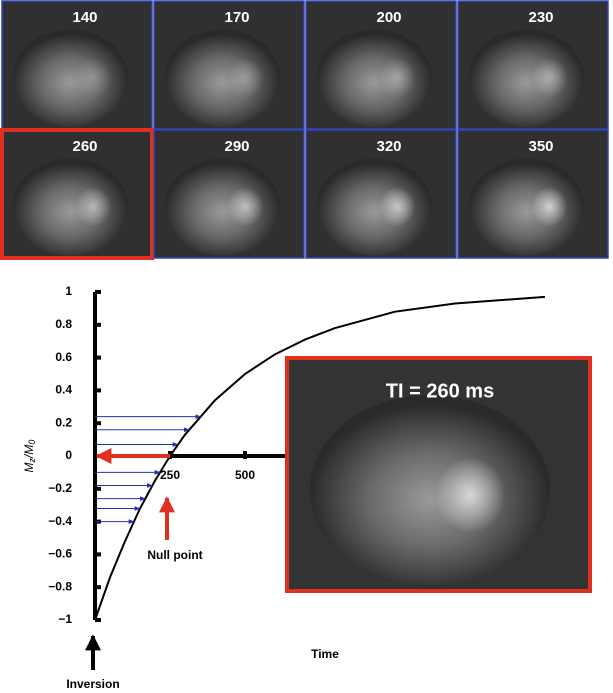 This screenshot has width=613, height=693. Describe the element at coordinates (68, 291) in the screenshot. I see `y-tick-label: 1` at that location.